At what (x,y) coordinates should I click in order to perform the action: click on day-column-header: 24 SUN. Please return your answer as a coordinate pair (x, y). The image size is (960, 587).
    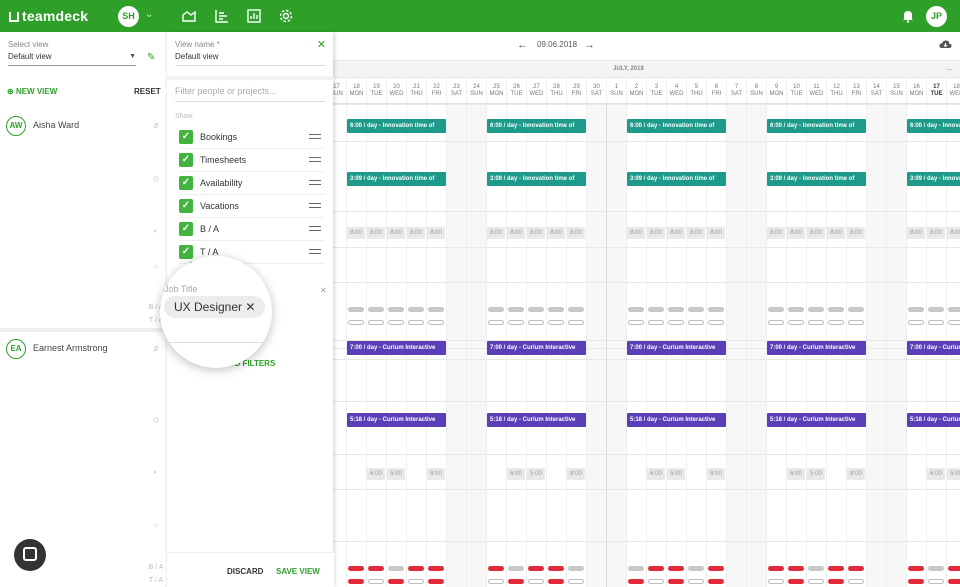
    Looking at the image, I should click on (476, 91).